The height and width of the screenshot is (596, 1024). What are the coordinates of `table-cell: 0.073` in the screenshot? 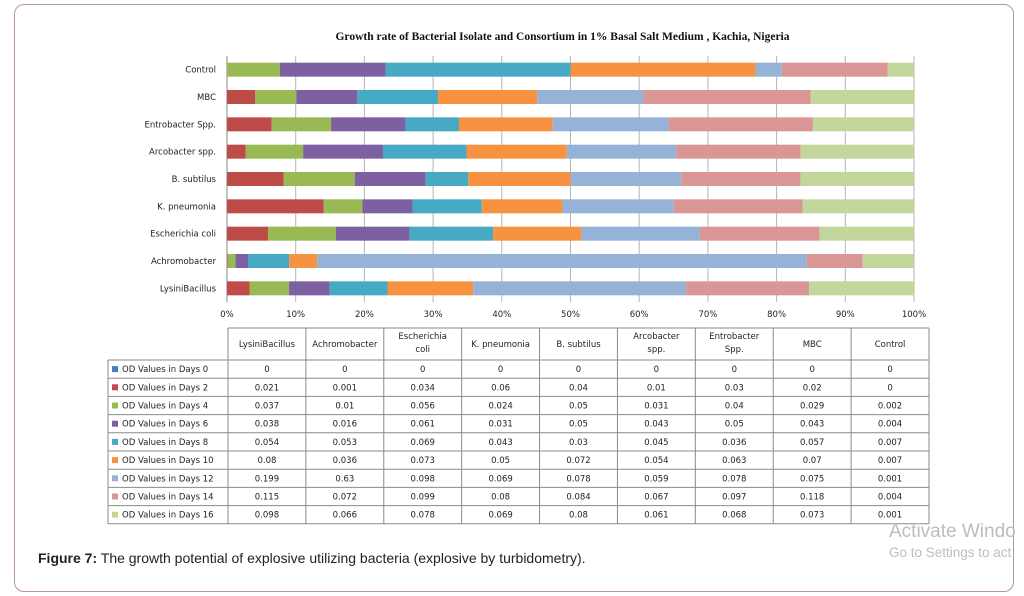 It's located at (812, 516).